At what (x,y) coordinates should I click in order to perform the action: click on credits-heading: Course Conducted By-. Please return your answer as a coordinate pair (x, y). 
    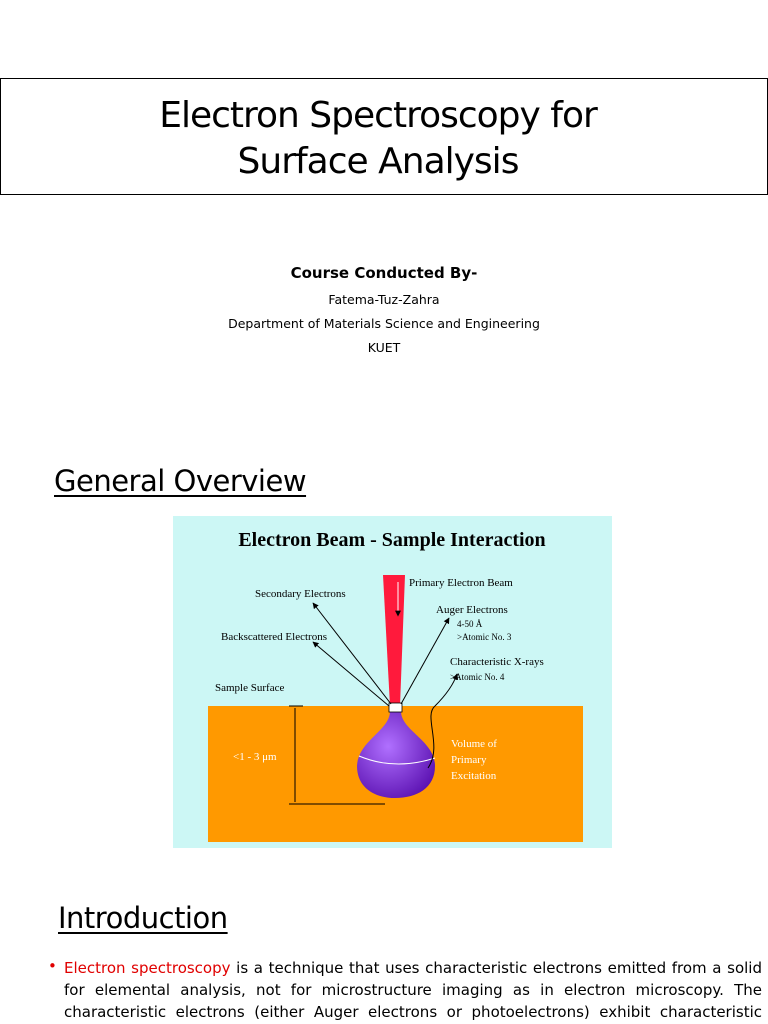
    Looking at the image, I should click on (384, 273).